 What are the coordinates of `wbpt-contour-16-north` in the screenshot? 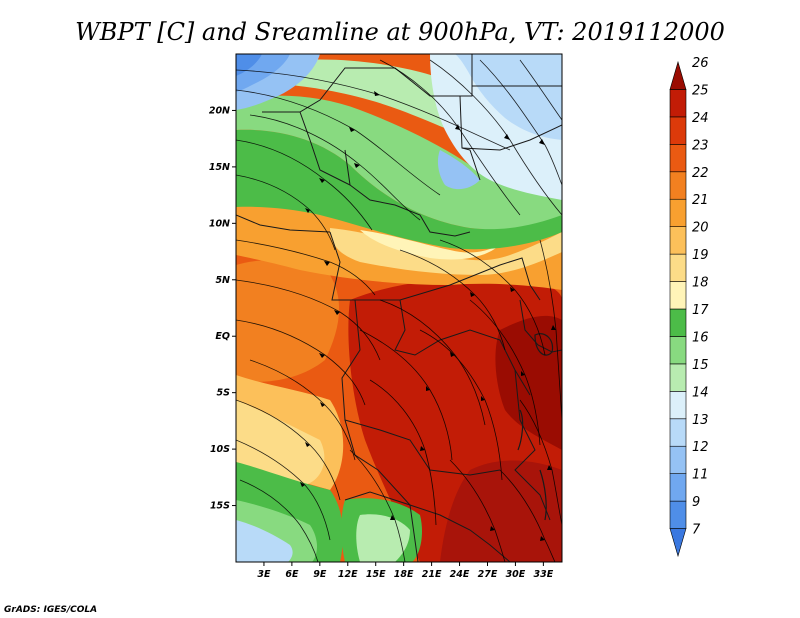 It's located at (399, 162).